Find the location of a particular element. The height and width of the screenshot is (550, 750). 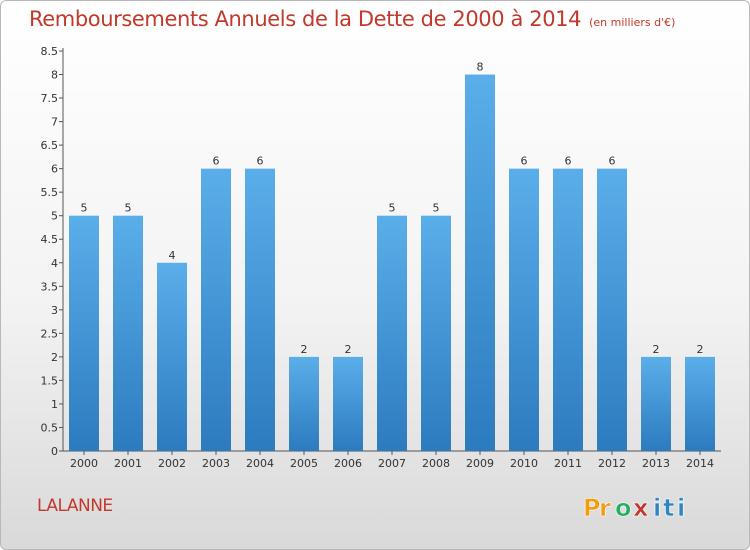

y-tick-label: 0 is located at coordinates (54, 451).